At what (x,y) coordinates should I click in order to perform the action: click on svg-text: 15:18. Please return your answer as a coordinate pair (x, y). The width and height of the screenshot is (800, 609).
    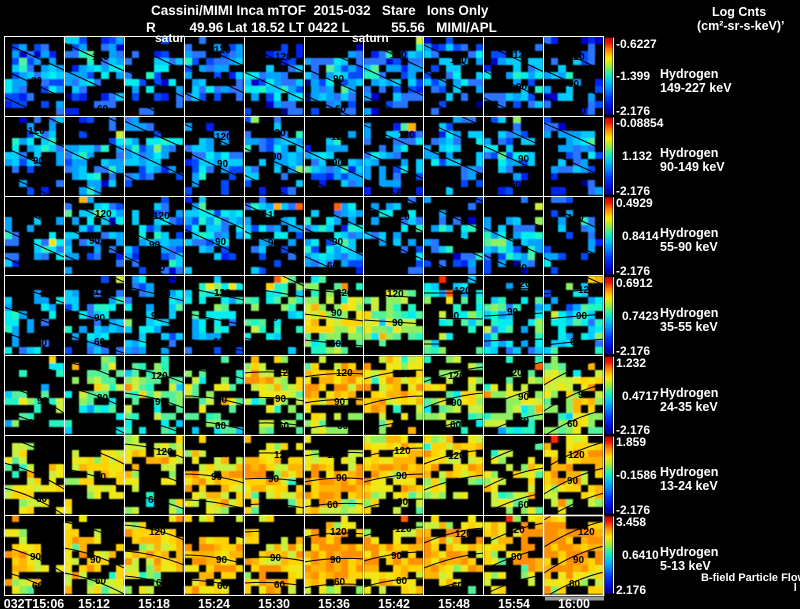
    Looking at the image, I should click on (154, 603).